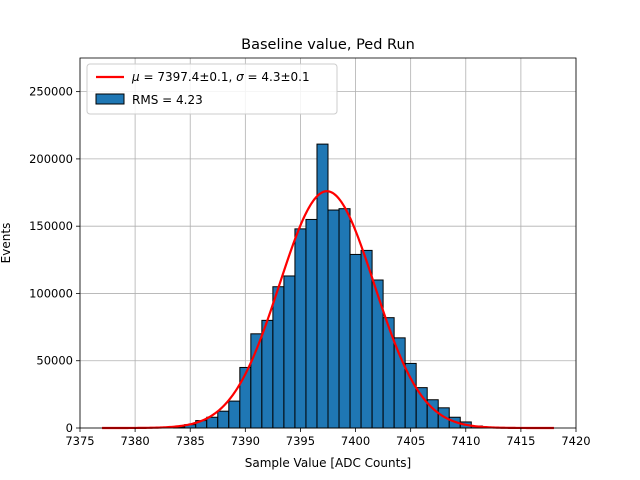  What do you see at coordinates (520, 441) in the screenshot?
I see `x-tick-label: 7415` at bounding box center [520, 441].